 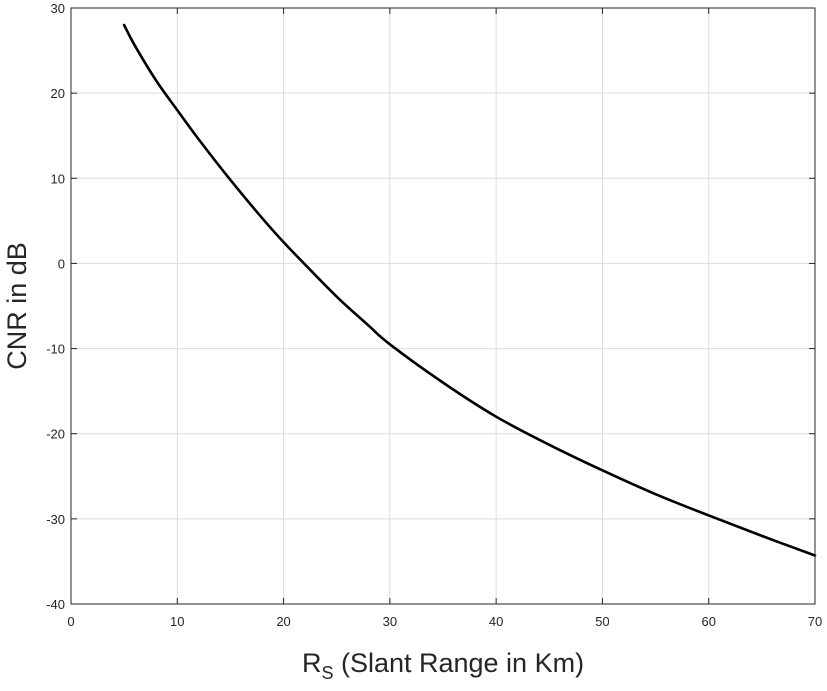 What do you see at coordinates (55, 434) in the screenshot?
I see `y-tick-label: -20` at bounding box center [55, 434].